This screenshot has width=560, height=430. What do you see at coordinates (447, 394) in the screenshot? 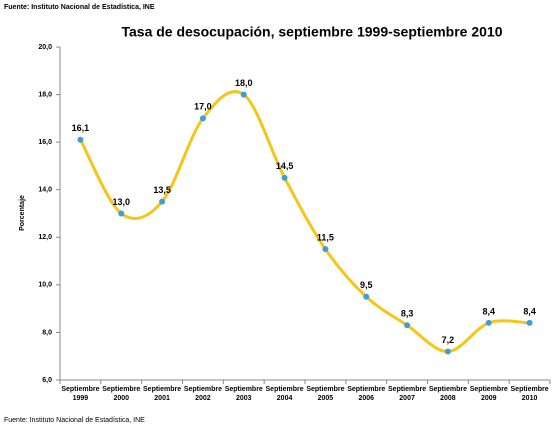
I see `x-tick-label: Septiembre 2008` at bounding box center [447, 394].